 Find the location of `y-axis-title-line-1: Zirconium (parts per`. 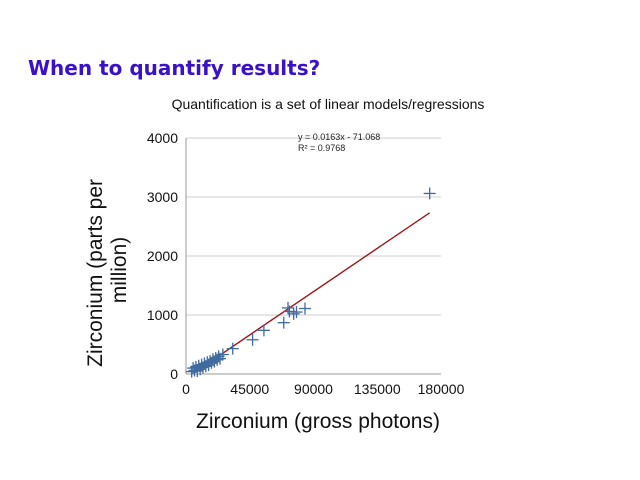

y-axis-title-line-1: Zirconium (parts per is located at coordinates (95, 273).